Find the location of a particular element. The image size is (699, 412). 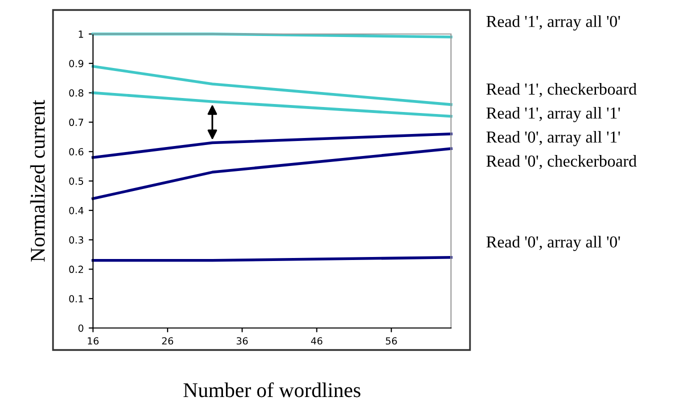

y-tick-label: 1 is located at coordinates (81, 34).